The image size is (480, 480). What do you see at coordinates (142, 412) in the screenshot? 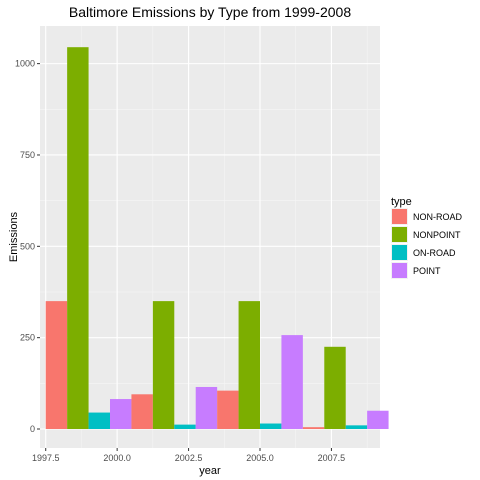
I see `bar-non-road-2002` at bounding box center [142, 412].